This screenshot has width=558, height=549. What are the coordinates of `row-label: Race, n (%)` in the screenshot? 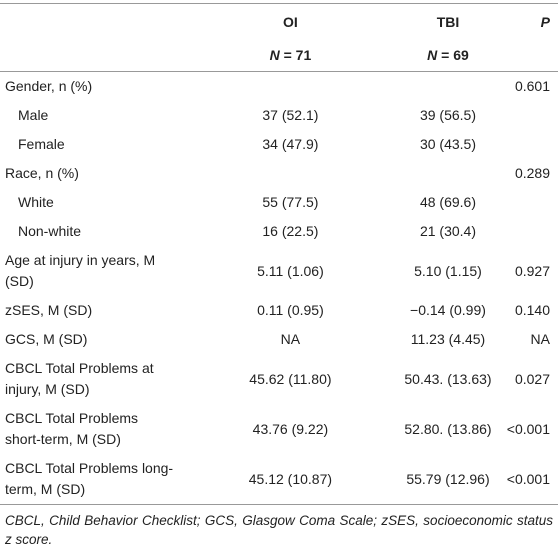 It's located at (42, 173).